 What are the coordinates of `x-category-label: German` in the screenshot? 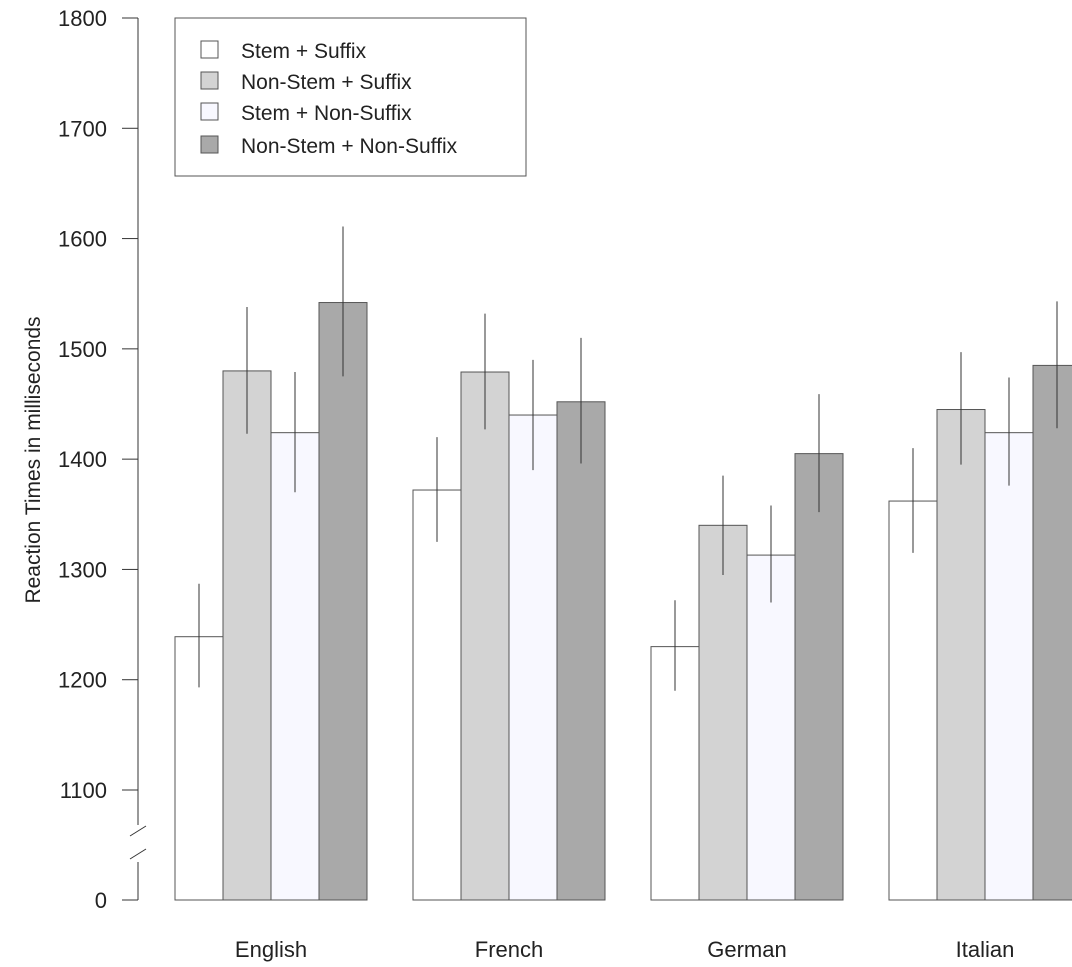 It's located at (746, 949).